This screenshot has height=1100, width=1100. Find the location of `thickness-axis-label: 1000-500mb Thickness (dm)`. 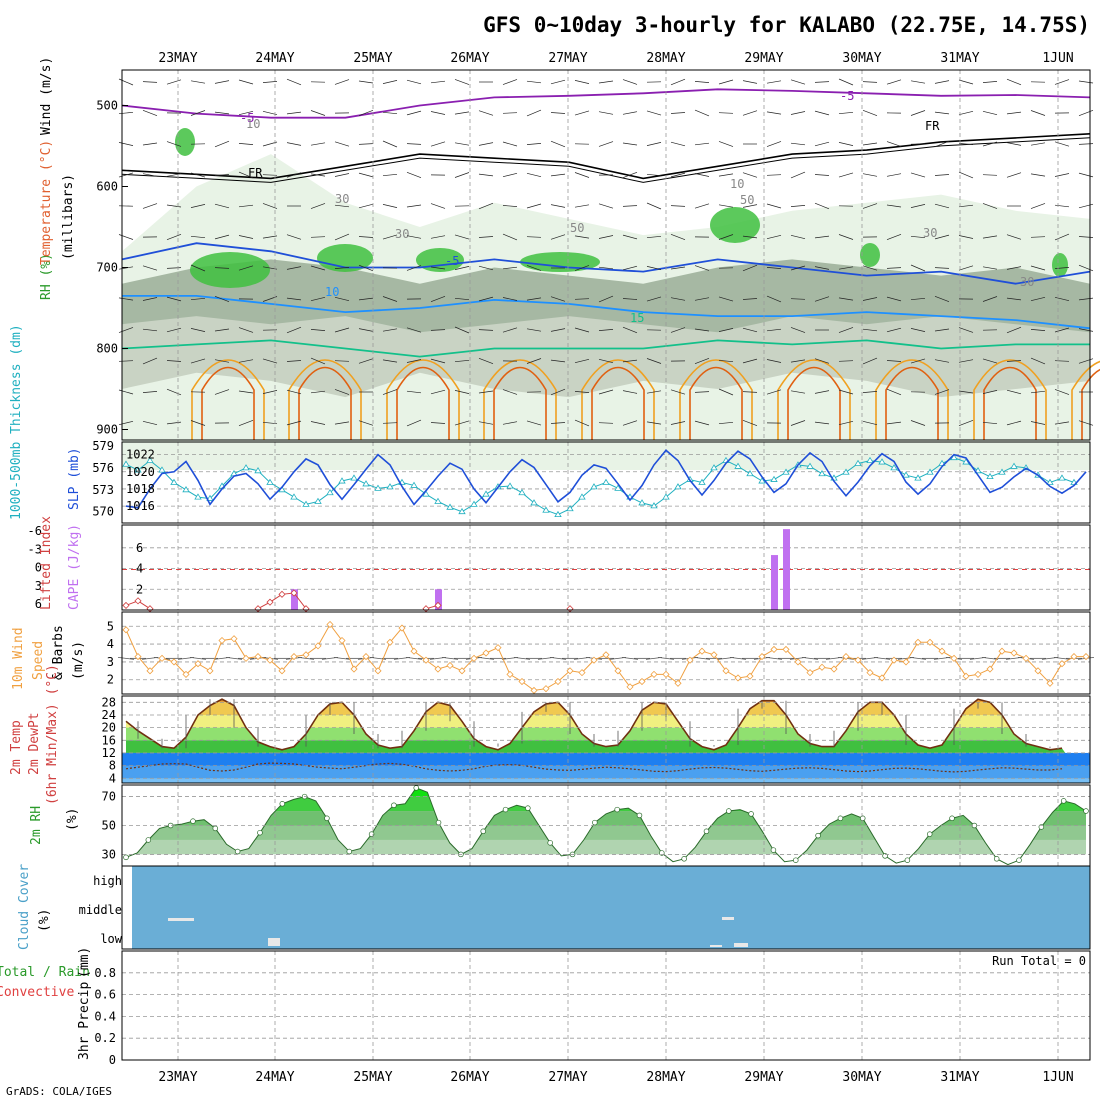

thickness-axis-label: 1000-500mb Thickness (dm) is located at coordinates (16, 422).